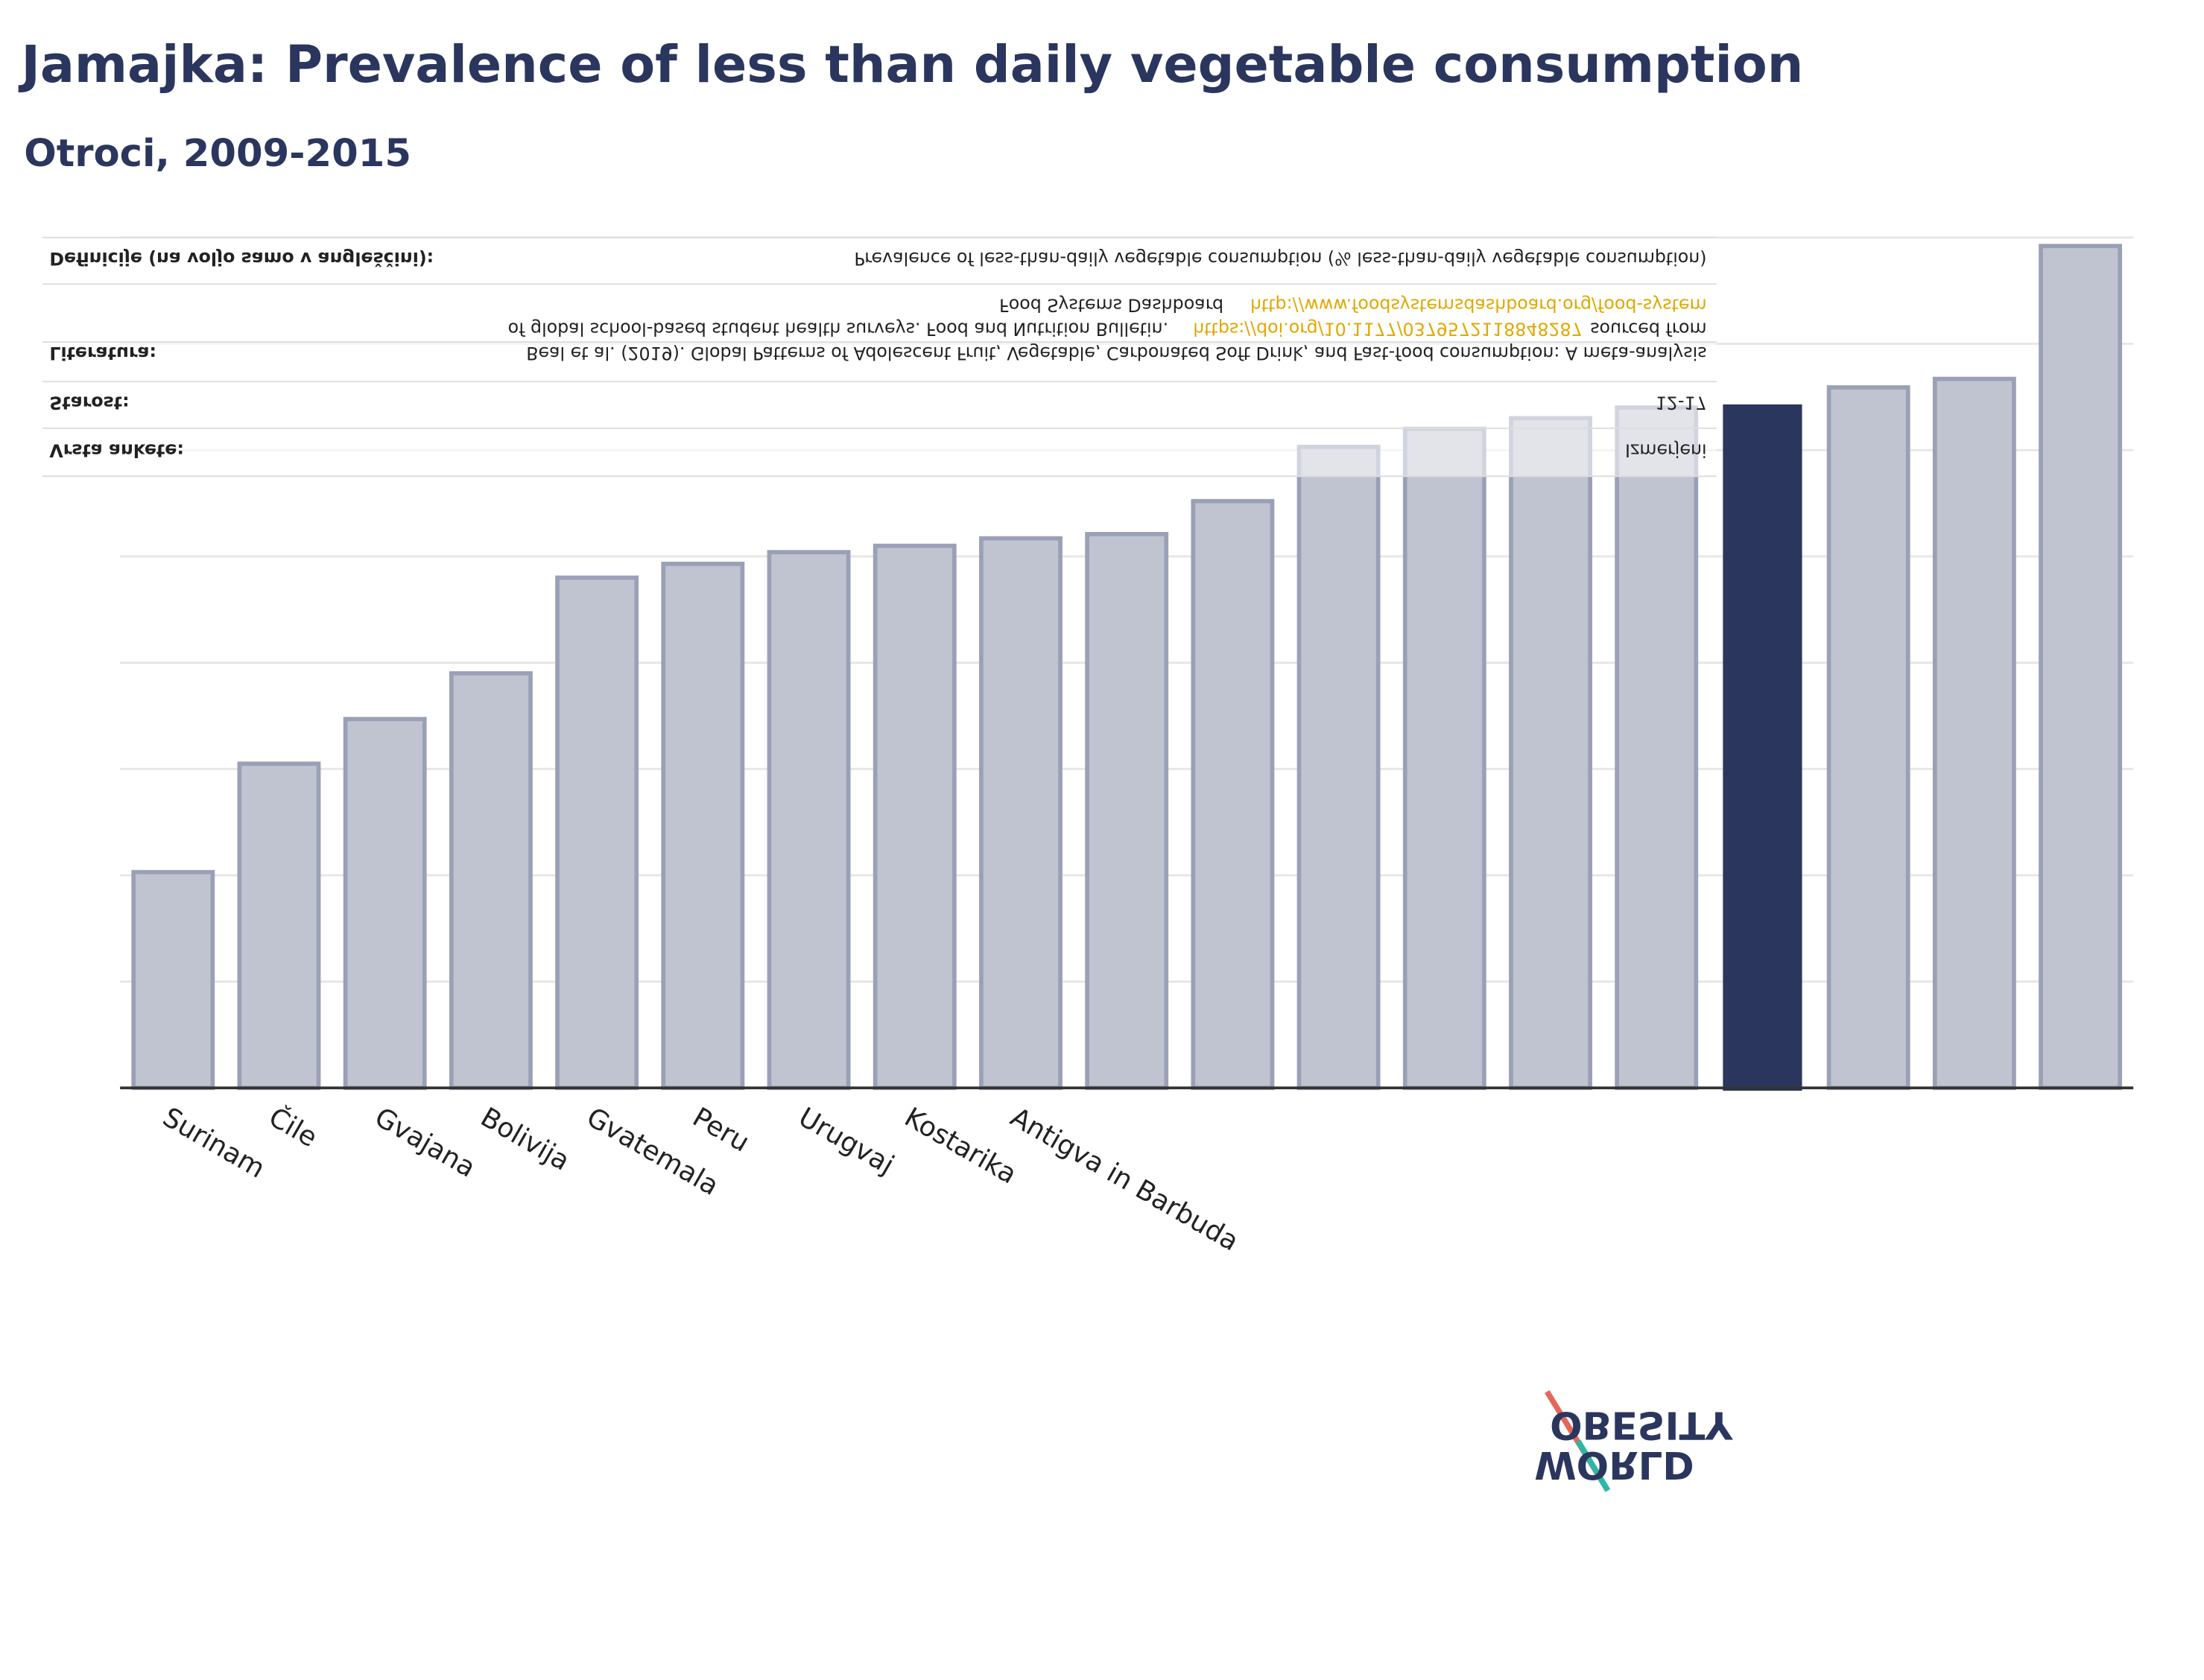  Describe the element at coordinates (103, 353) in the screenshot. I see `tooltip-text: Literatura:` at that location.